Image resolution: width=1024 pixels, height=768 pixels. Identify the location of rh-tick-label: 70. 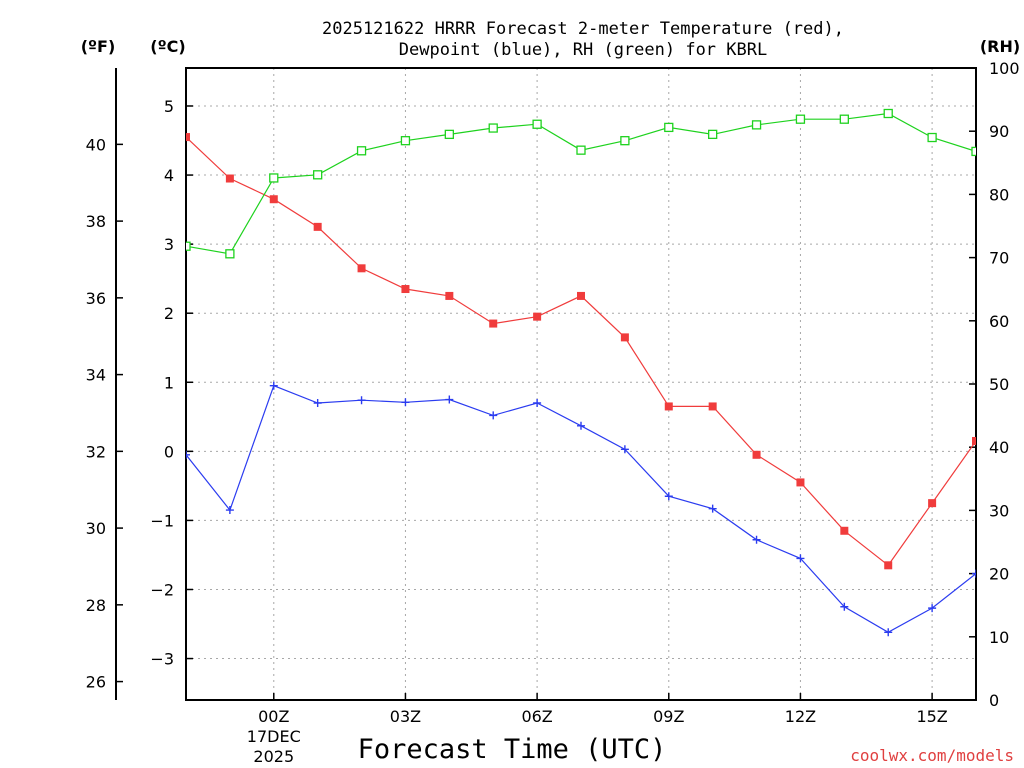
(999, 258).